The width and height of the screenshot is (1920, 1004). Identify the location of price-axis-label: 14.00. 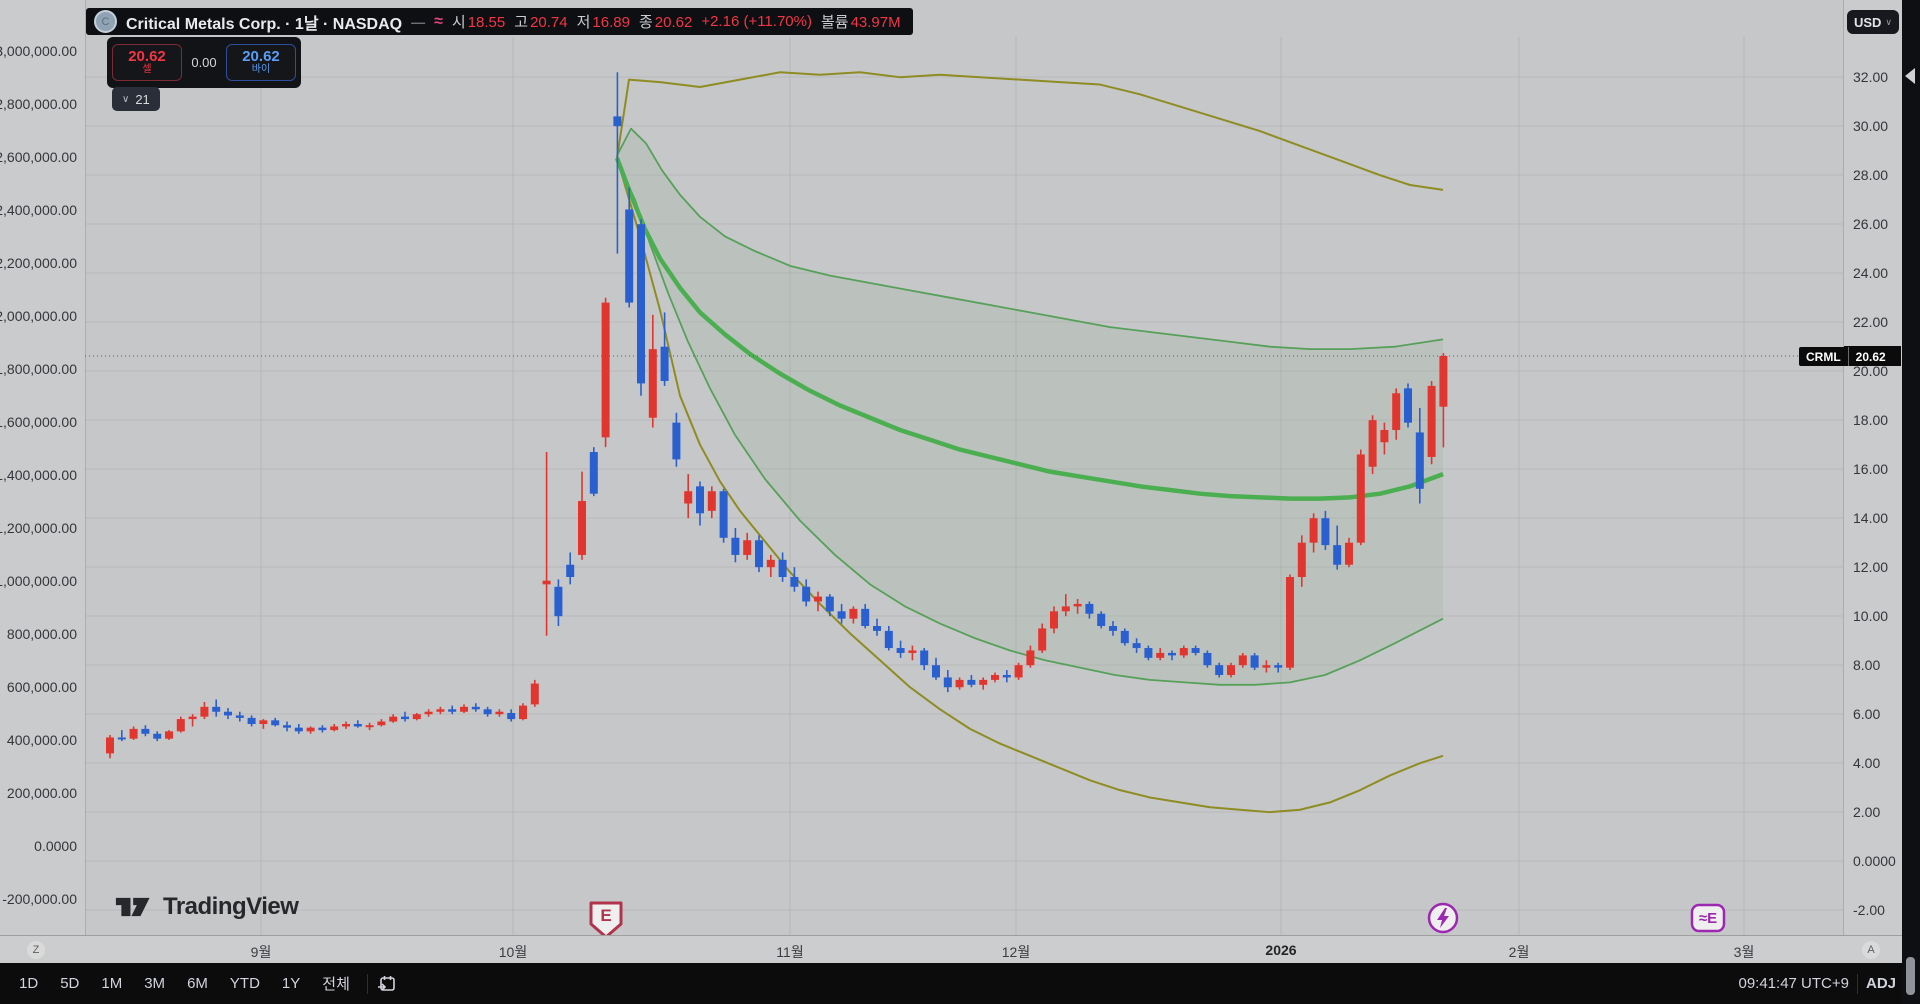
(1871, 518).